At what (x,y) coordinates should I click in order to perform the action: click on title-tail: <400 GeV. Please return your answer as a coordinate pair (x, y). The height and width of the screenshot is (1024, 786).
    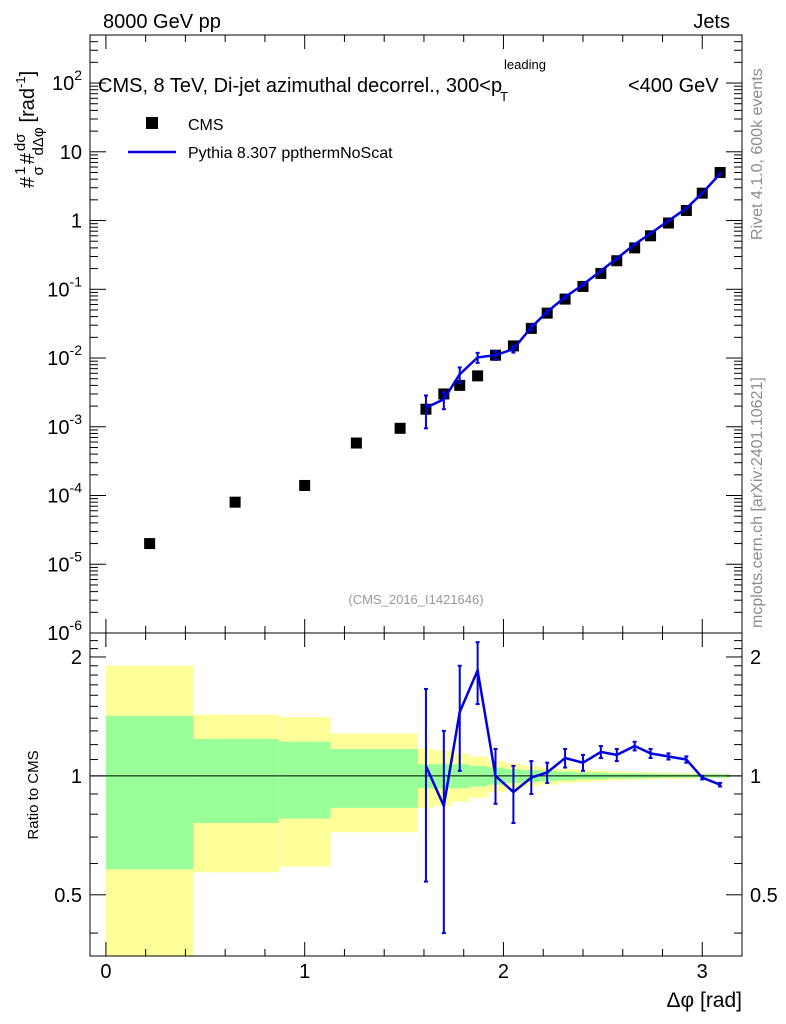
    Looking at the image, I should click on (673, 86).